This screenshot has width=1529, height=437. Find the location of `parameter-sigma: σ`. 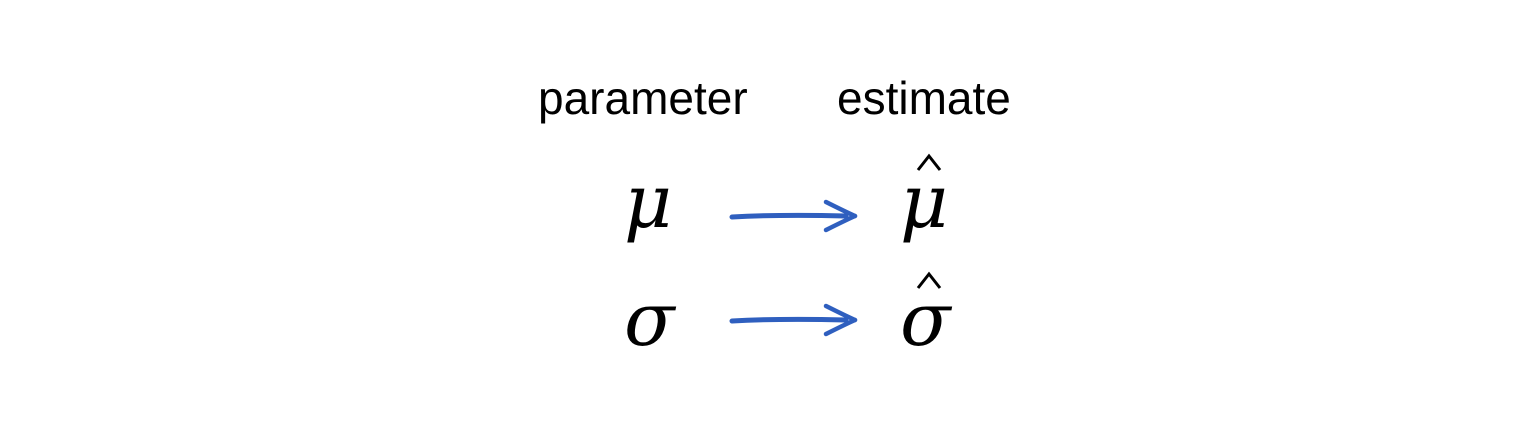

parameter-sigma: σ is located at coordinates (649, 320).